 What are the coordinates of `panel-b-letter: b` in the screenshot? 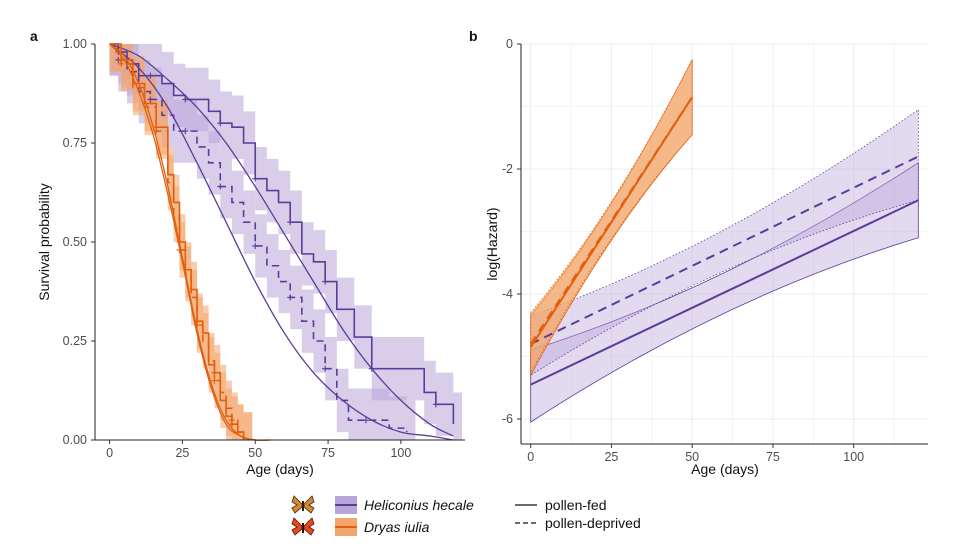 It's located at (473, 36).